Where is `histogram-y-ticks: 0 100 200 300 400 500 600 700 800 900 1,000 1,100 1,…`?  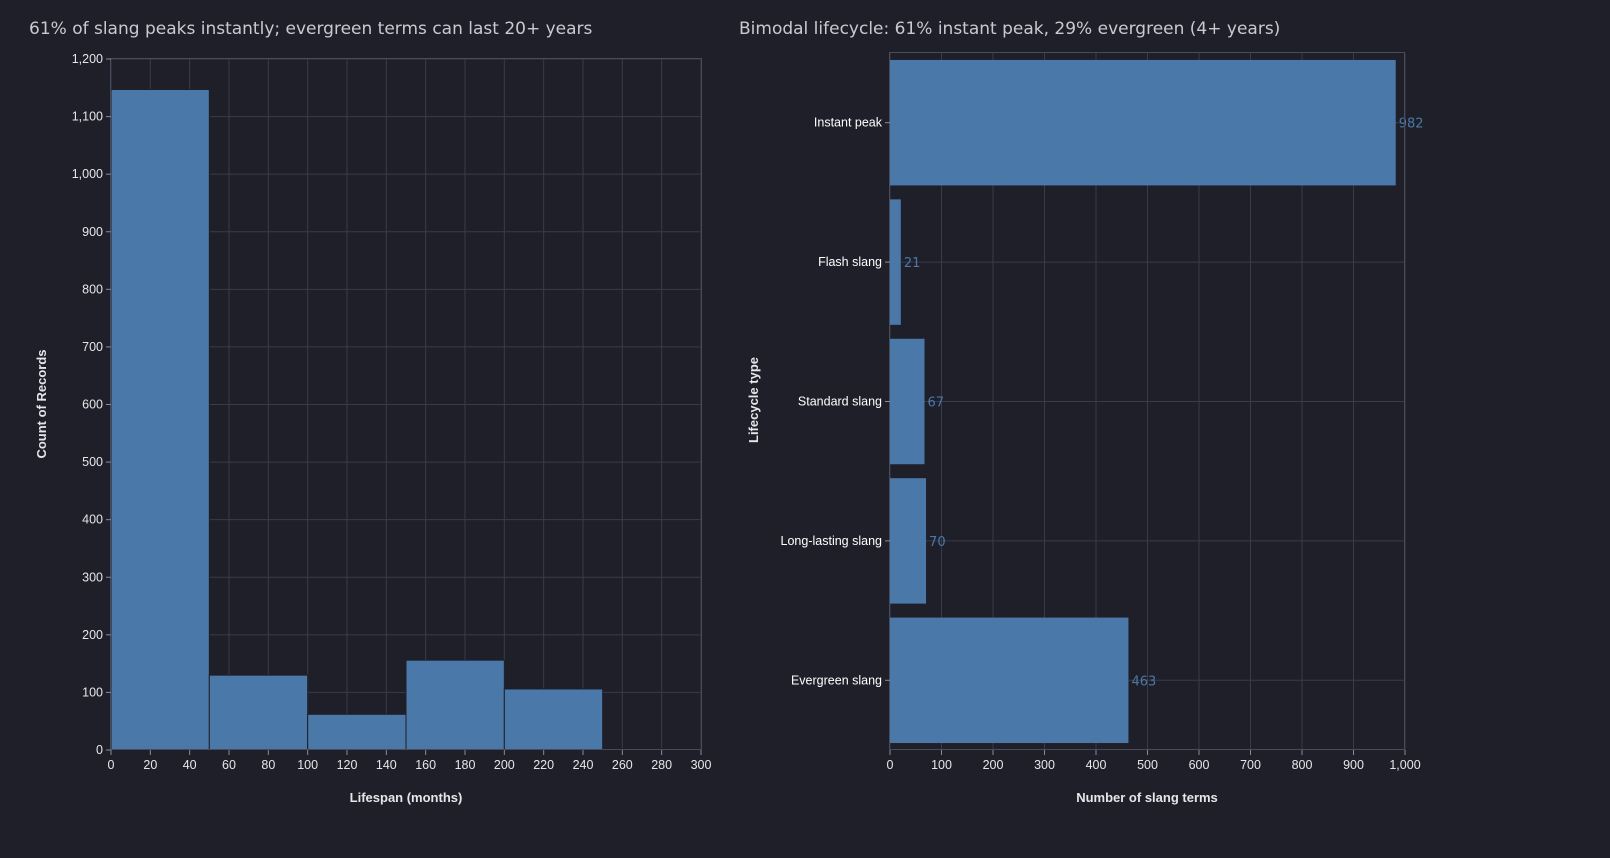
histogram-y-ticks: 0 100 200 300 400 500 600 700 800 900 1,000 1,100 1,… is located at coordinates (91, 404).